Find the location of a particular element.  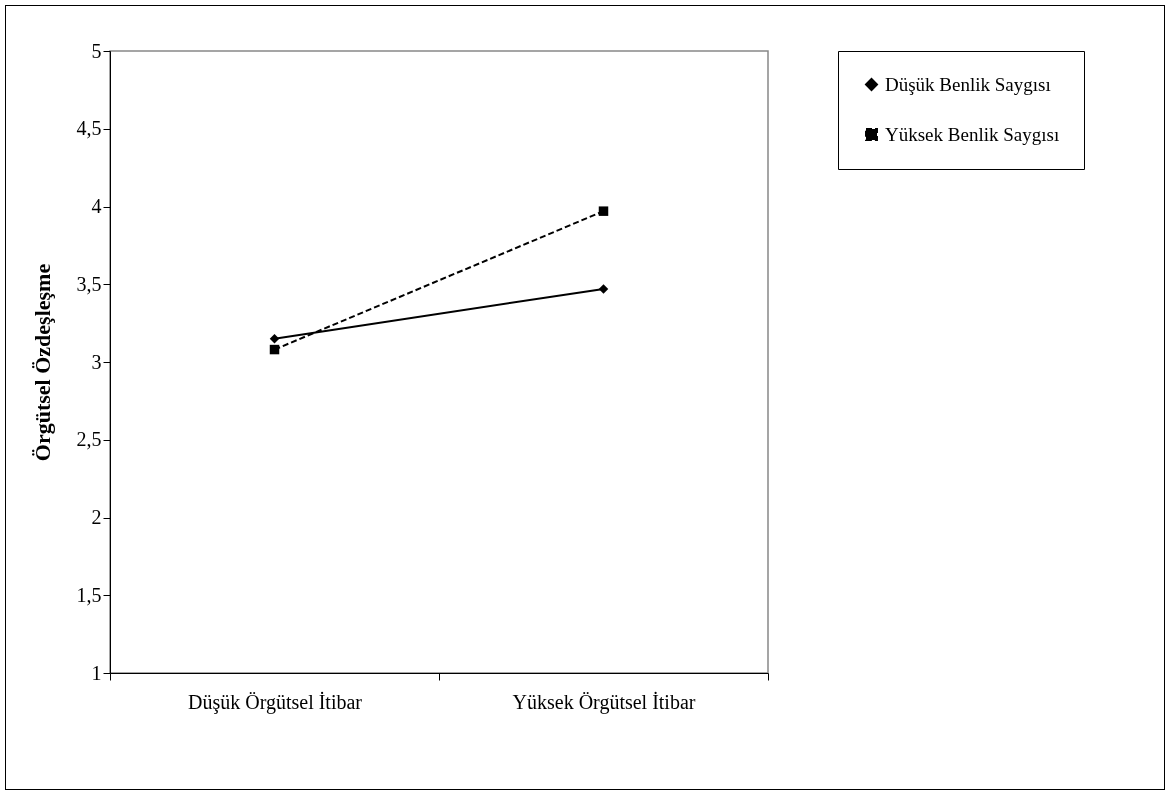

legend-label: Yüksek Benlik Saygısı is located at coordinates (972, 134).